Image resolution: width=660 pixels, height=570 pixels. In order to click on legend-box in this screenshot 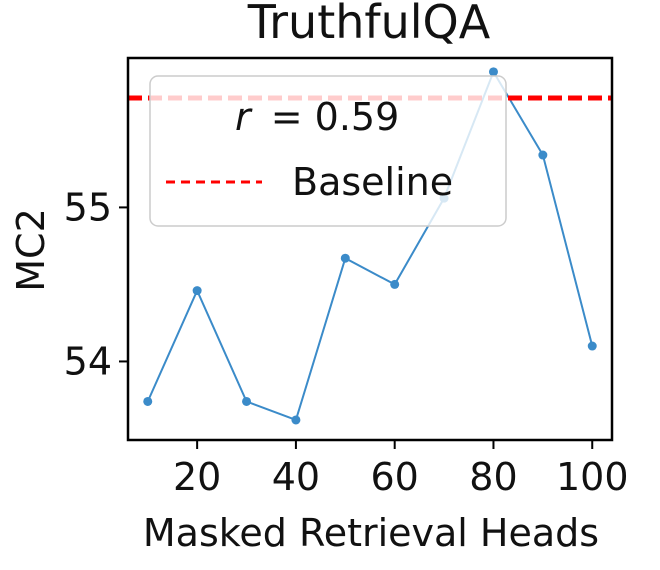, I will do `click(328, 151)`.